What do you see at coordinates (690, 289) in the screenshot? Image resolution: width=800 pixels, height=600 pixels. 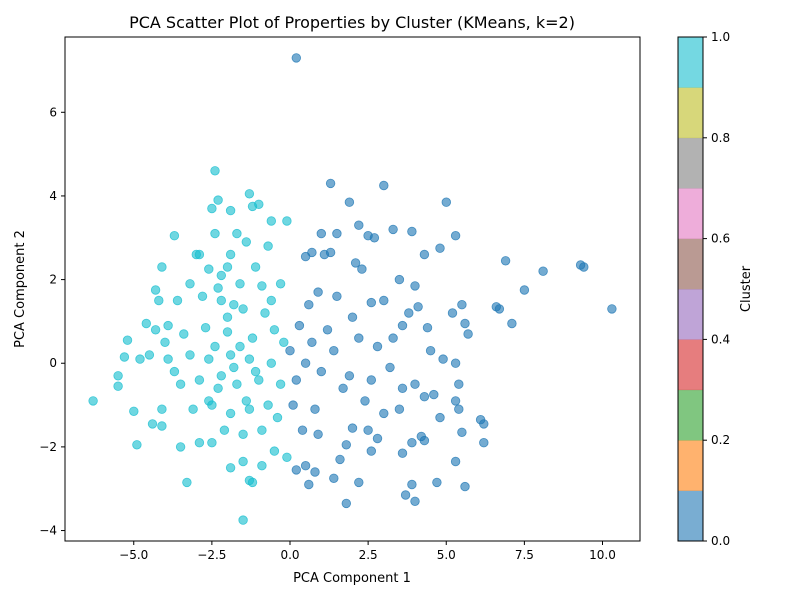 I see `colorbar-segments` at bounding box center [690, 289].